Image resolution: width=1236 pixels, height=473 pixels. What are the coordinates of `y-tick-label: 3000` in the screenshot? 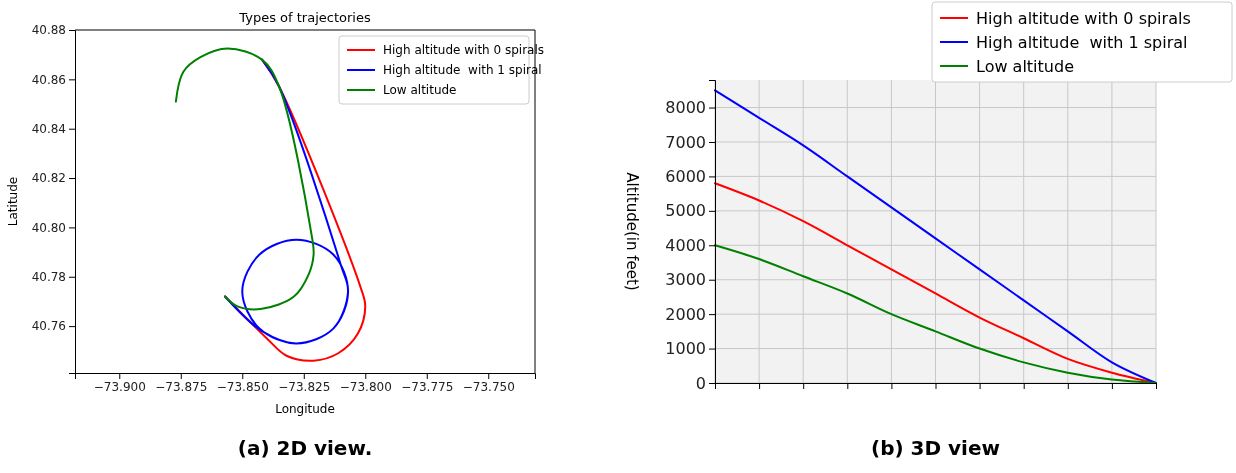 It's located at (685, 280).